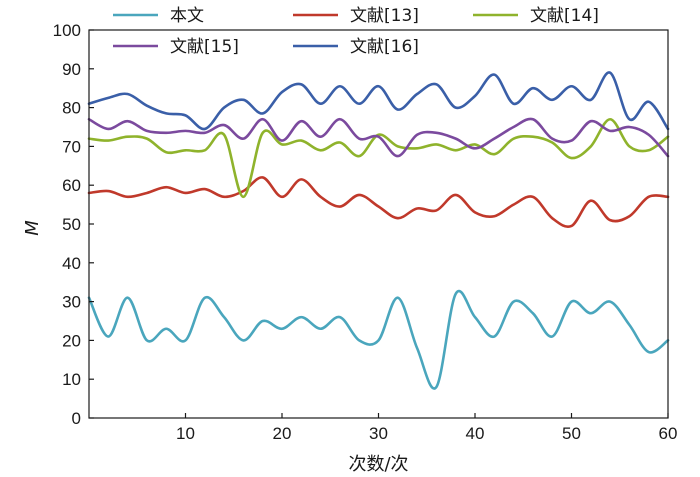  I want to click on y-tick-label: 90, so click(71, 69).